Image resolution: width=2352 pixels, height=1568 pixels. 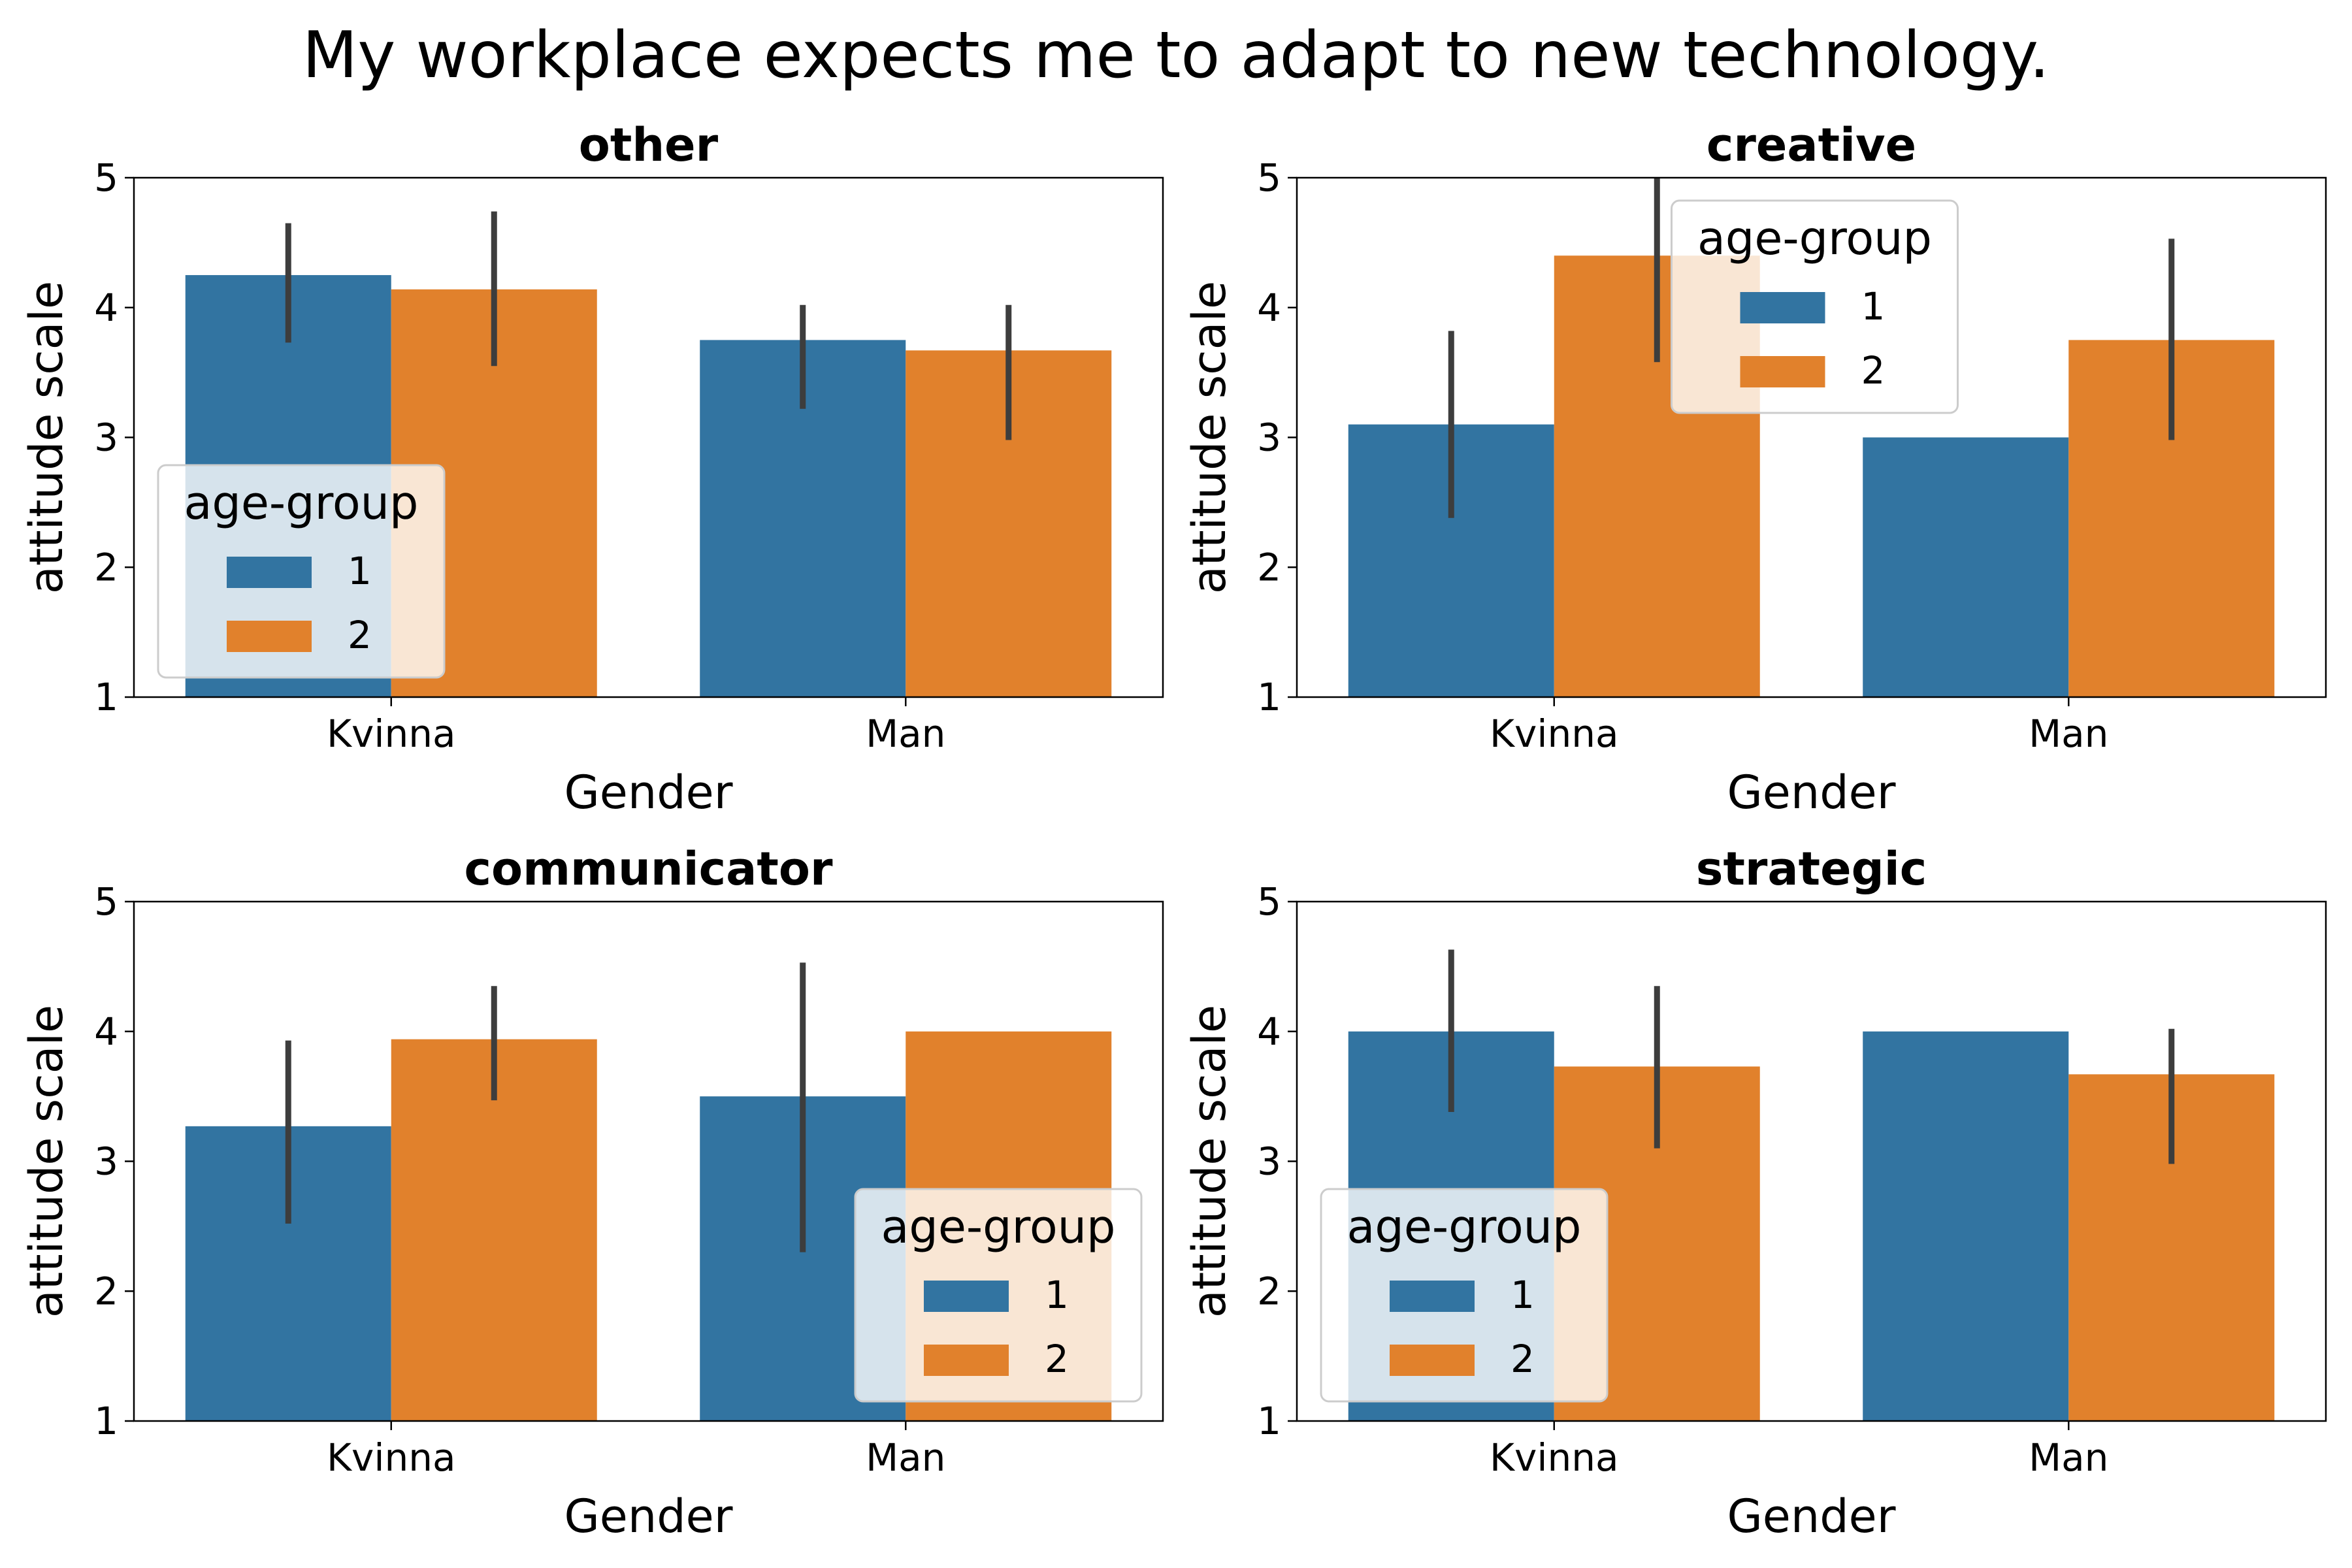 I want to click on subplot-title: strategic, so click(x=1811, y=869).